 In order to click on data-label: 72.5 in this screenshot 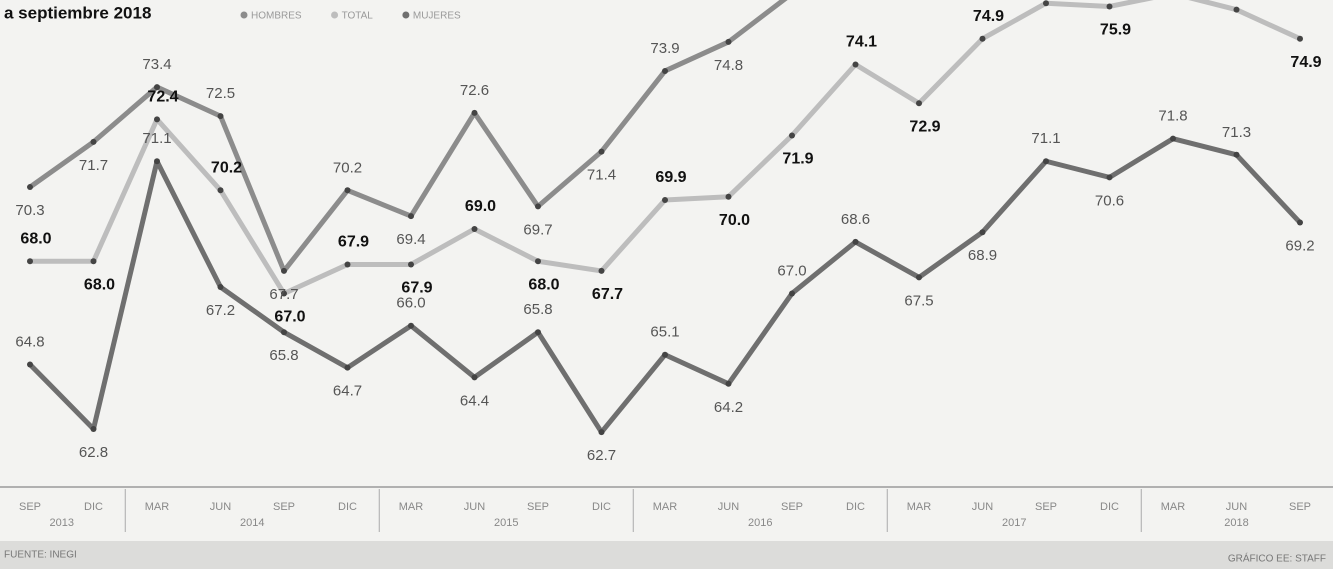, I will do `click(220, 93)`.